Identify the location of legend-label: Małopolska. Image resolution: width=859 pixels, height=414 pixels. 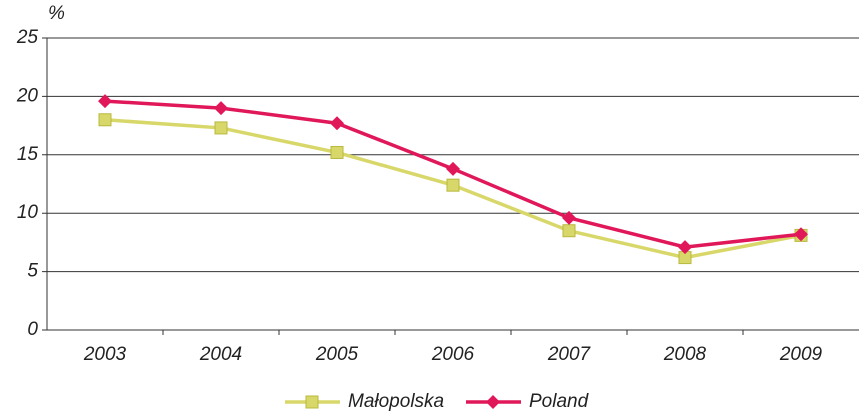
(396, 401).